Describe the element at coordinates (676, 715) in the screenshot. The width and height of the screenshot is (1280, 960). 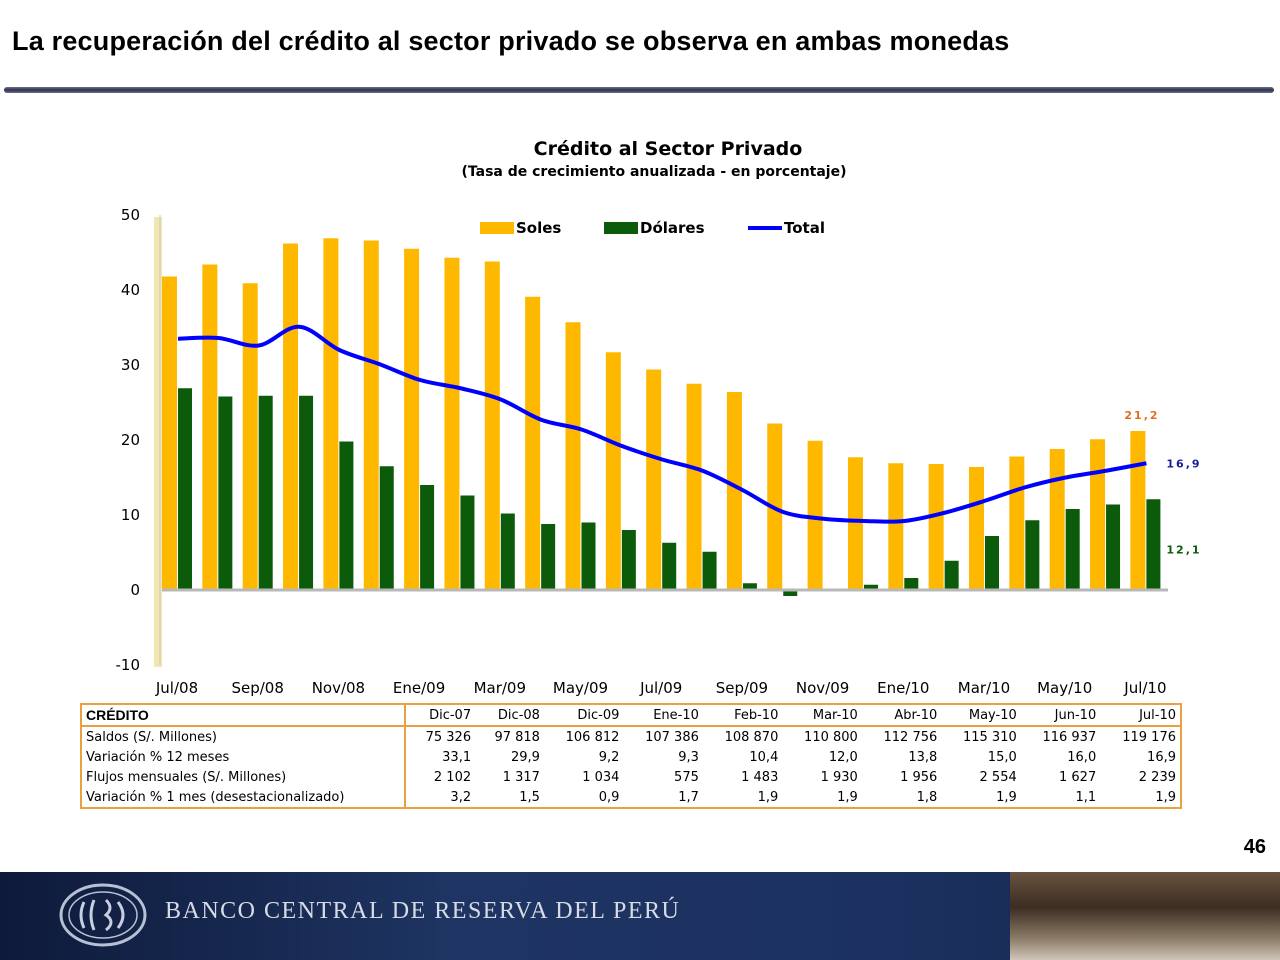
I see `column-header: Ene-10` at that location.